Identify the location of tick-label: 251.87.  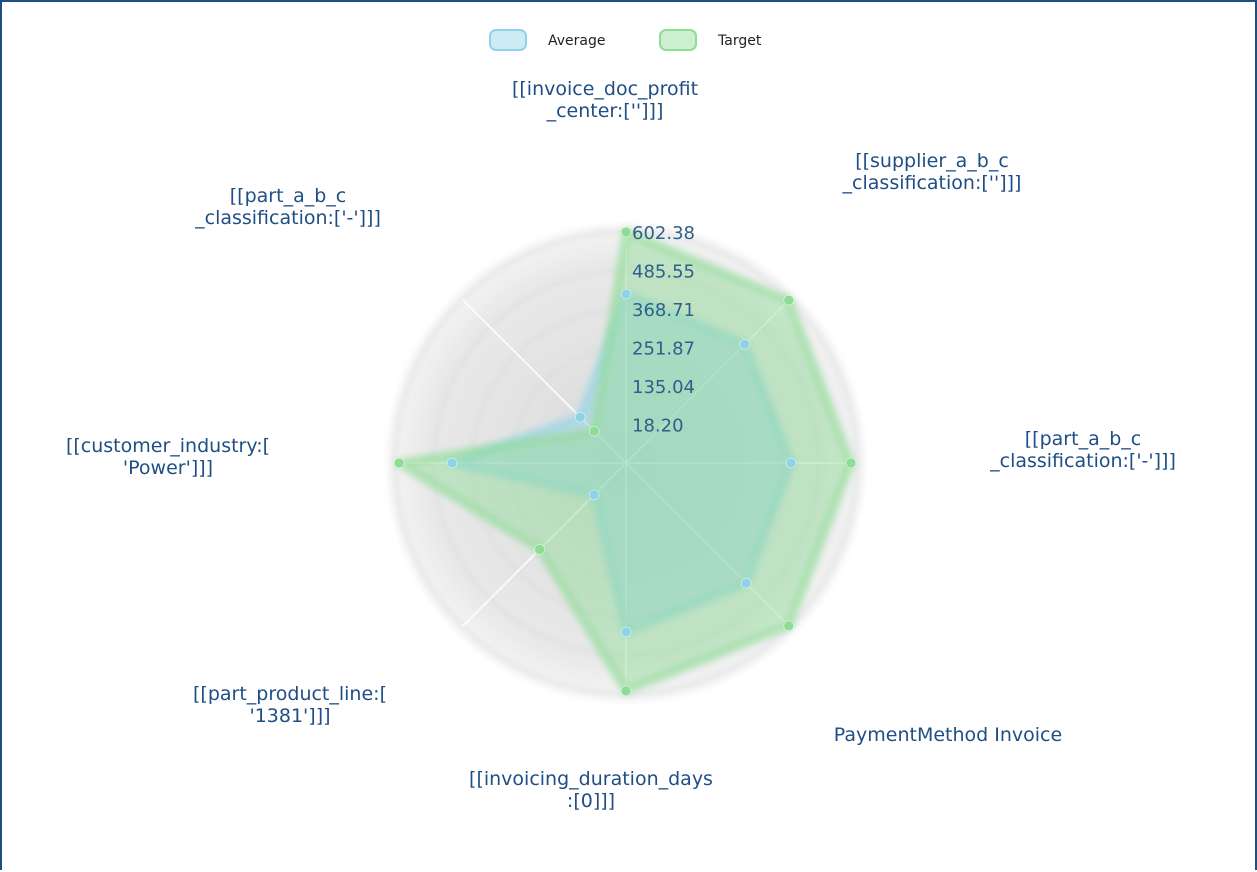
(663, 349).